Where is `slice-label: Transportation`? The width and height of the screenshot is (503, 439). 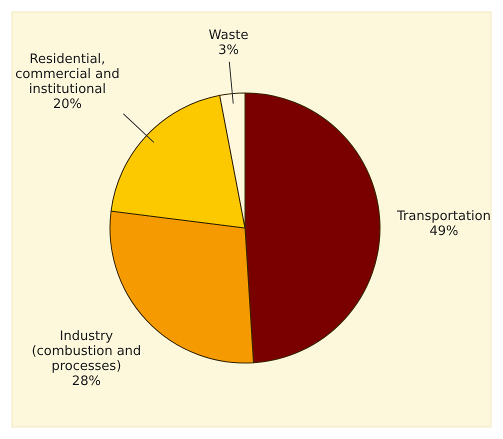 slice-label: Transportation is located at coordinates (443, 216).